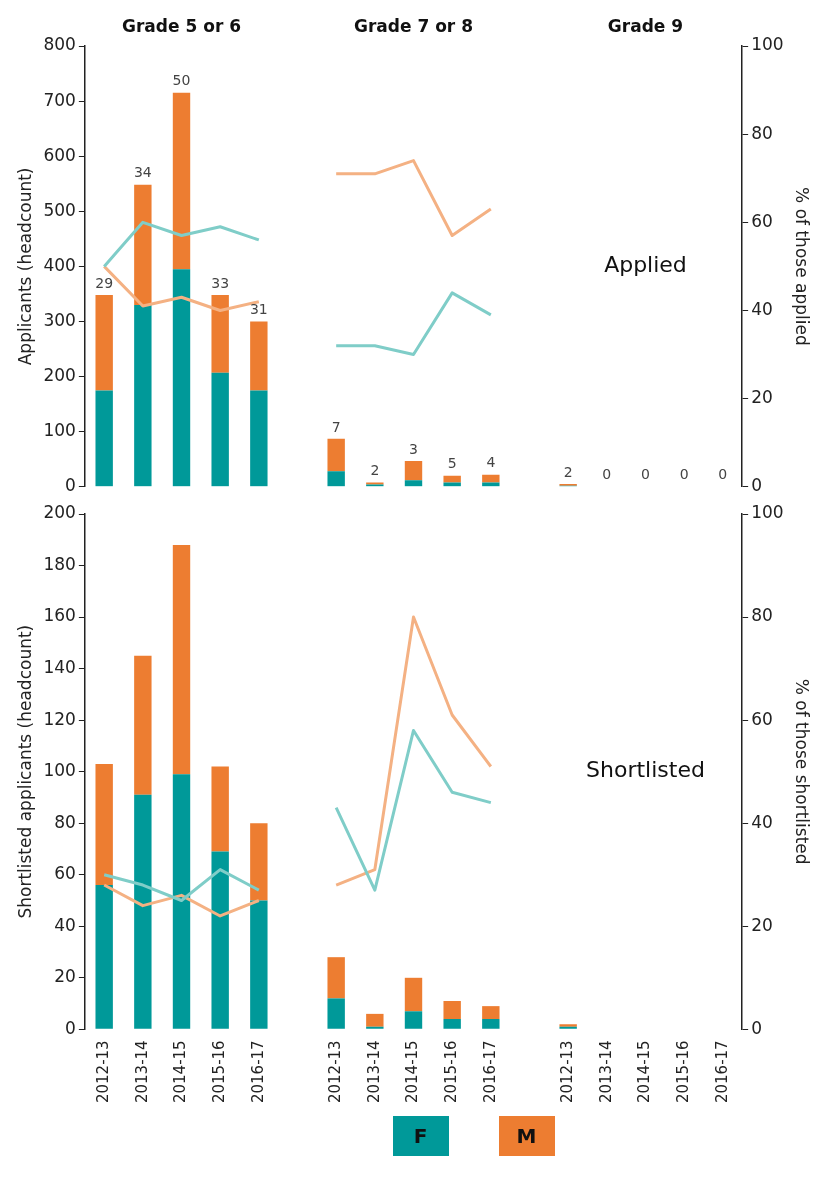  Describe the element at coordinates (104, 282) in the screenshot. I see `annotation: 29` at that location.